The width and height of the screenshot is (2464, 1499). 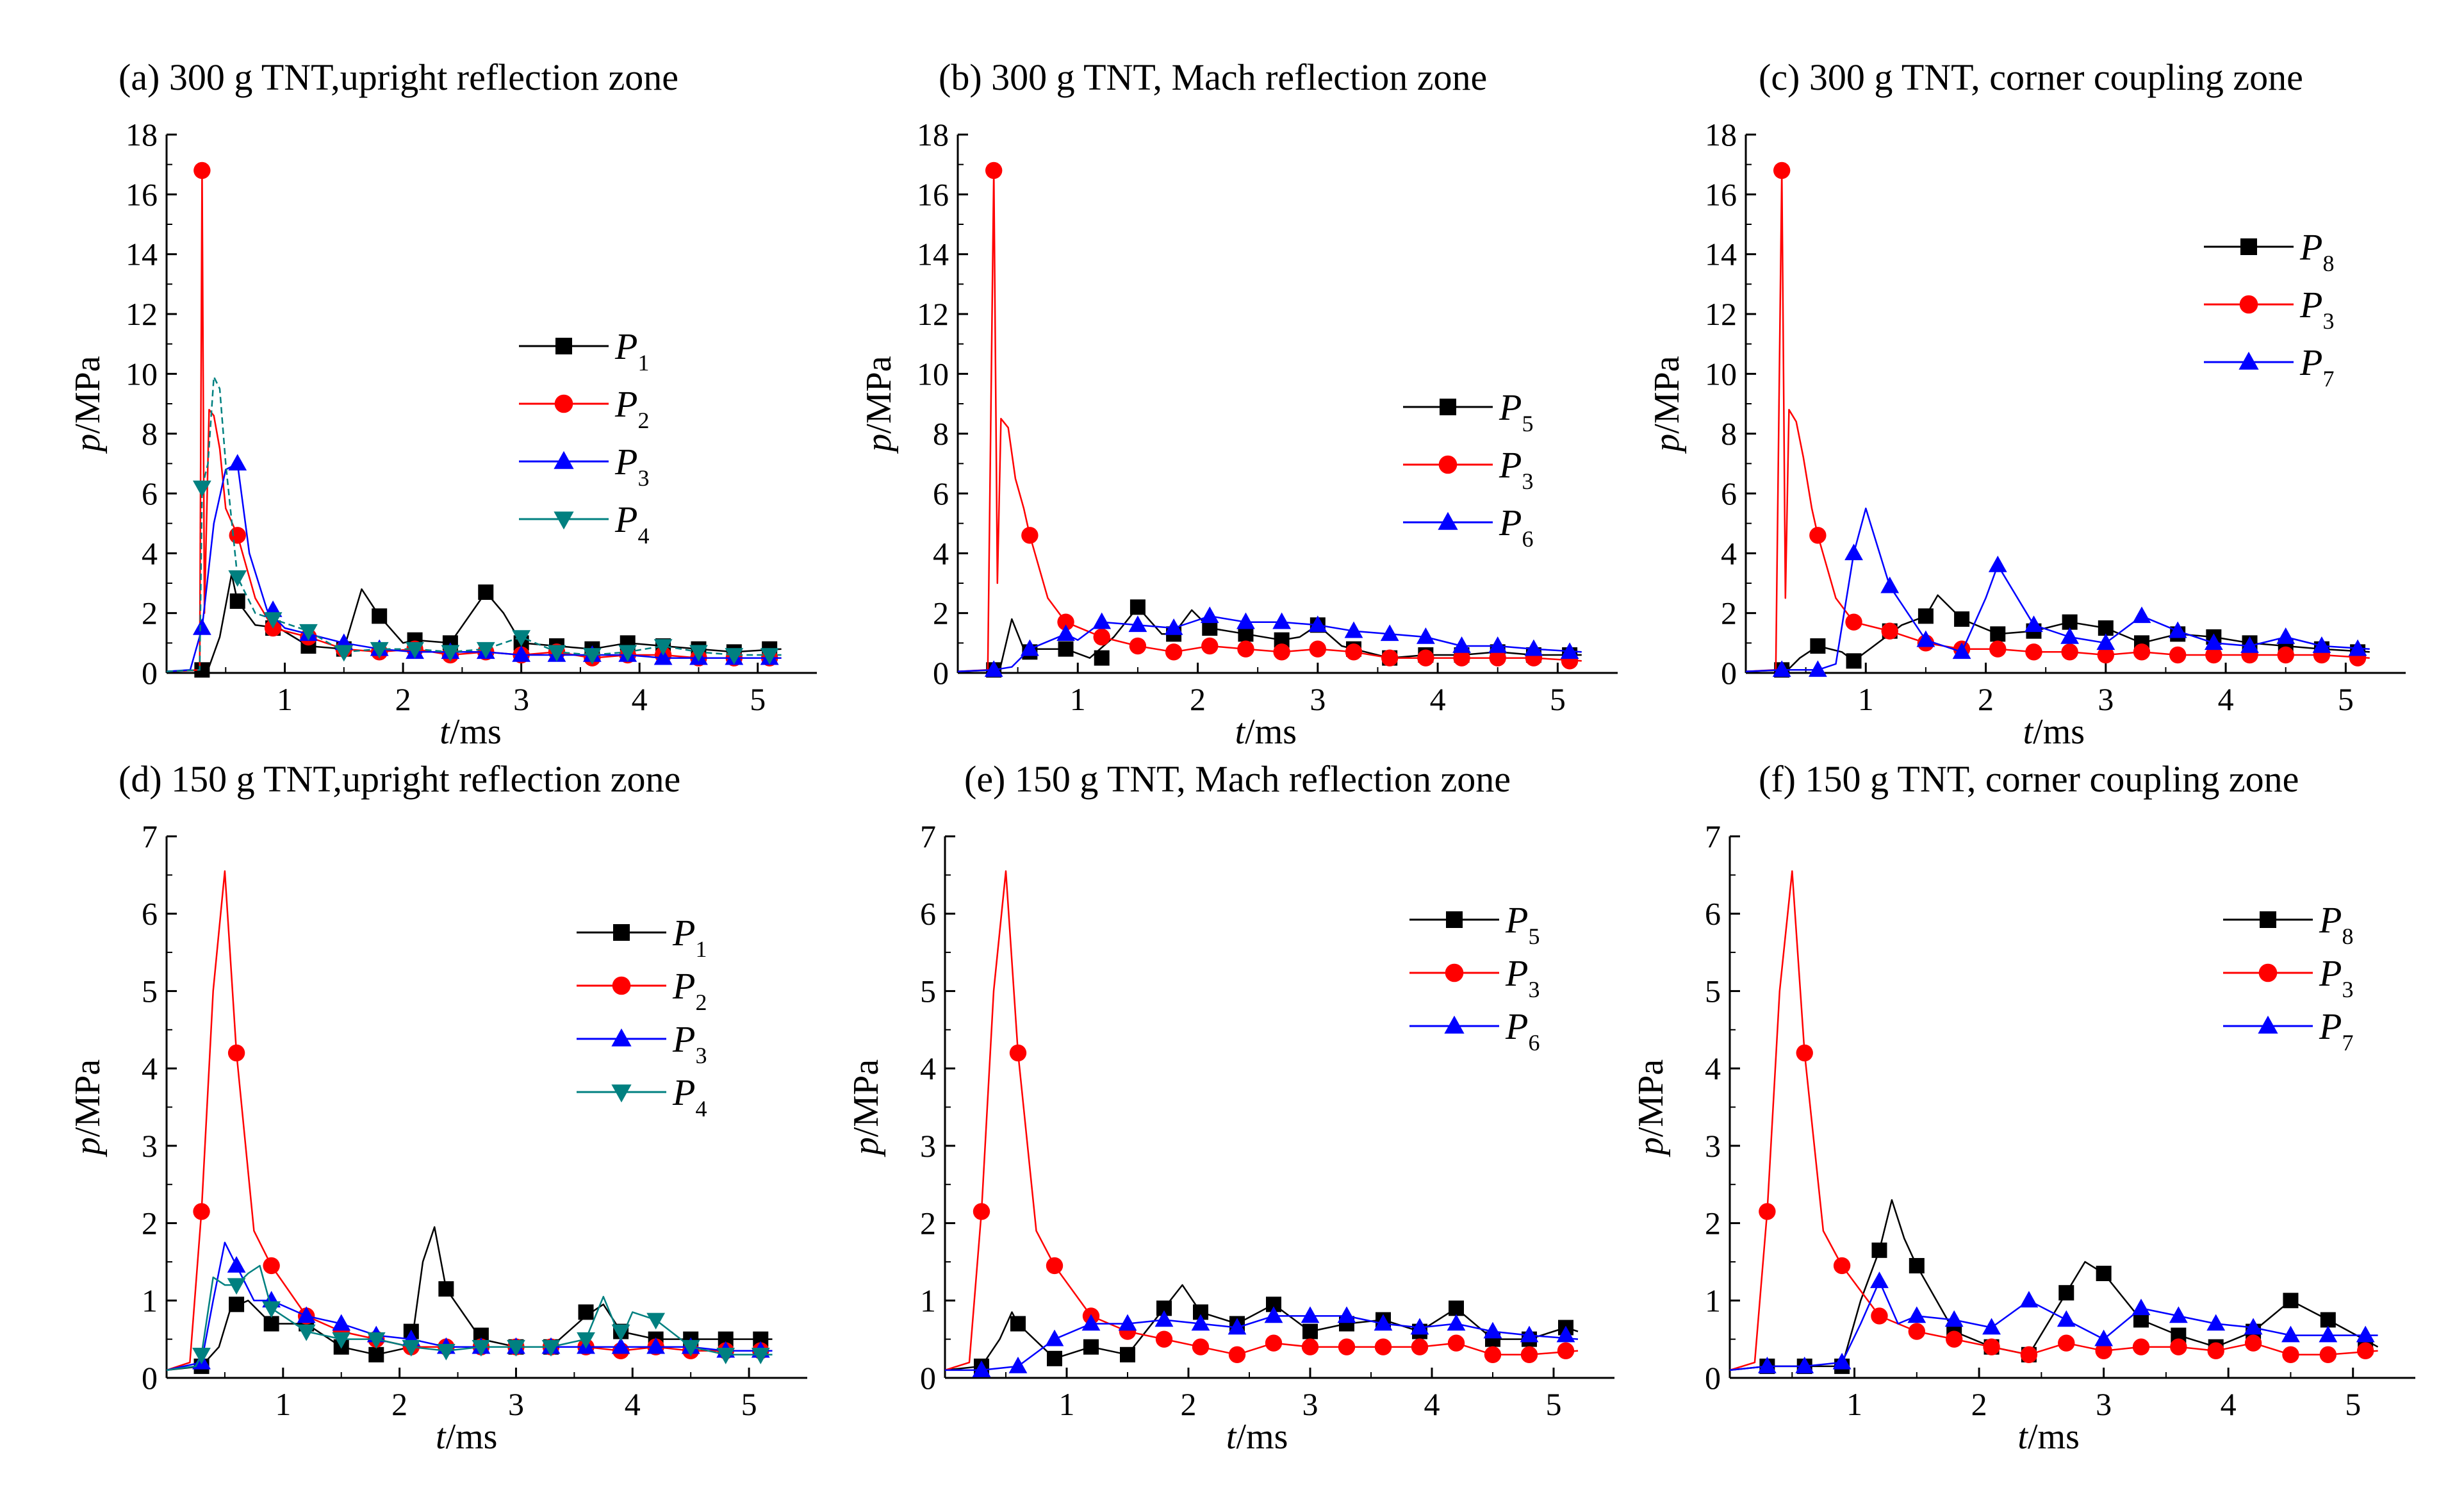 I want to click on chart-title: (e) 150 g TNT, Mach reflection zone, so click(x=1237, y=779).